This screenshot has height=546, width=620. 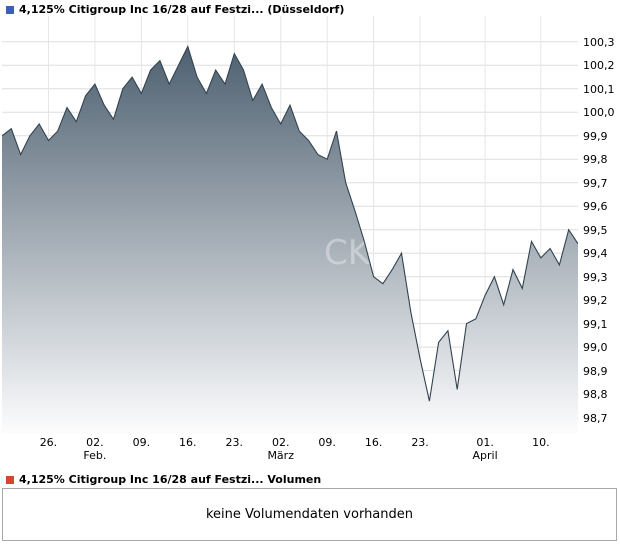 I want to click on y-tick-label: 99,3, so click(x=595, y=277).